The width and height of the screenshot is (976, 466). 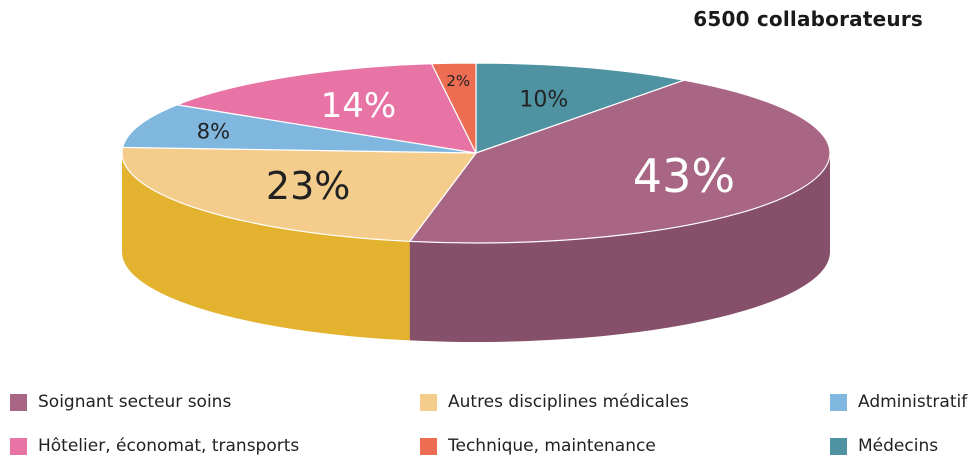 What do you see at coordinates (552, 446) in the screenshot?
I see `legend-label: Technique, maintenance` at bounding box center [552, 446].